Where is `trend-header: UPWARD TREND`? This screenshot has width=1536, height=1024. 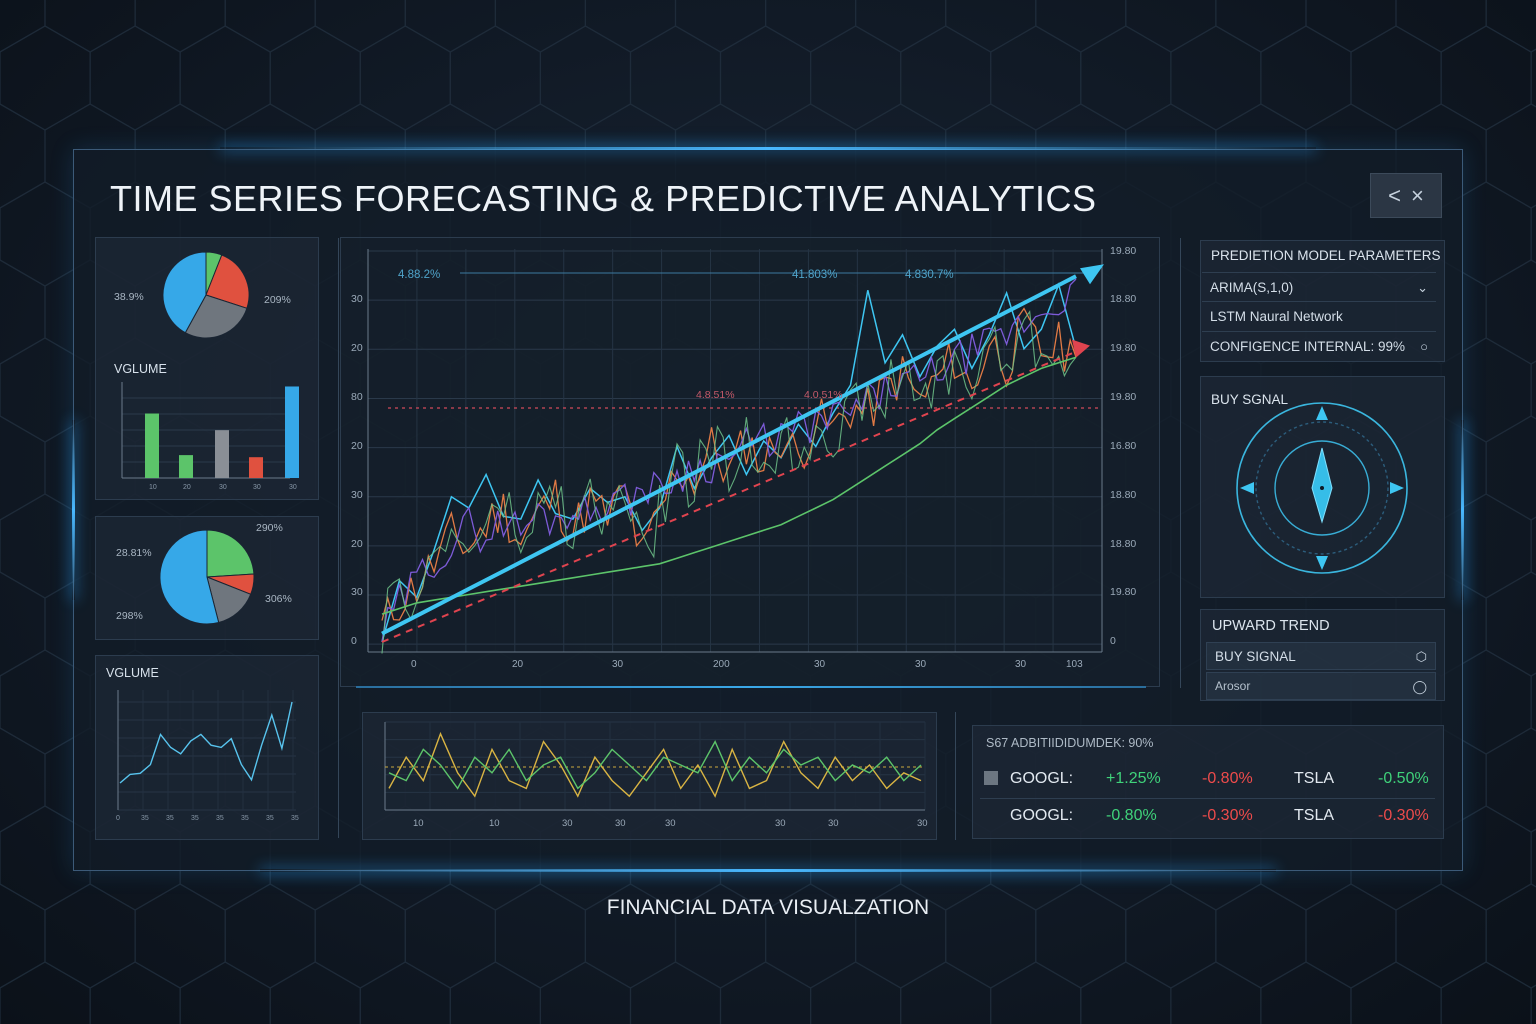
trend-header: UPWARD TREND is located at coordinates (1271, 626).